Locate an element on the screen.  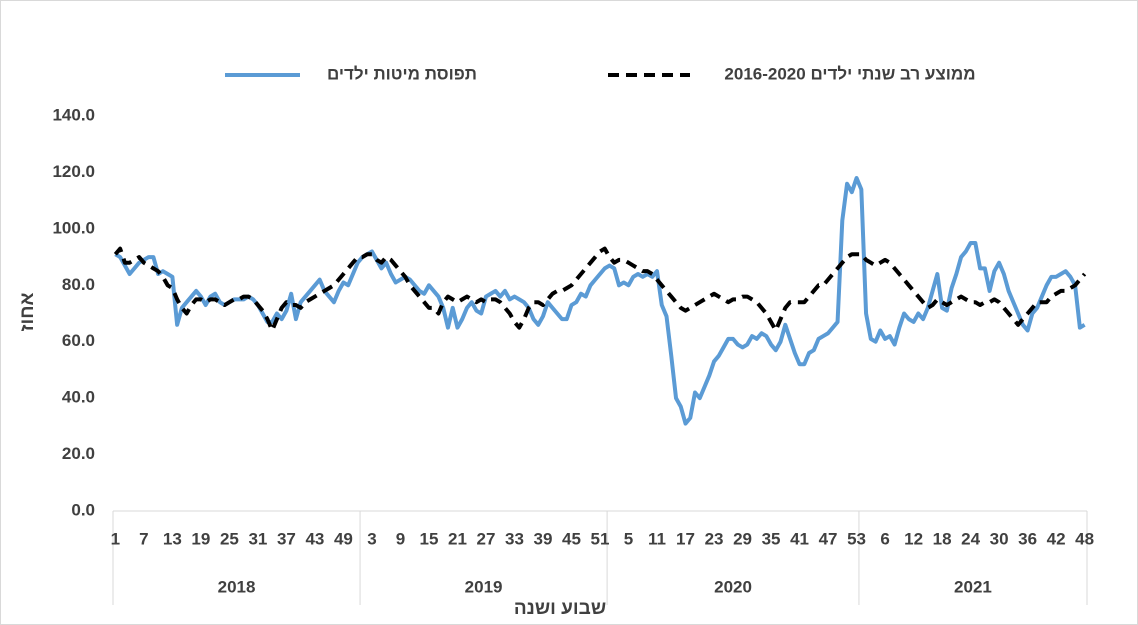
x-tick-label: 21 is located at coordinates (457, 538).